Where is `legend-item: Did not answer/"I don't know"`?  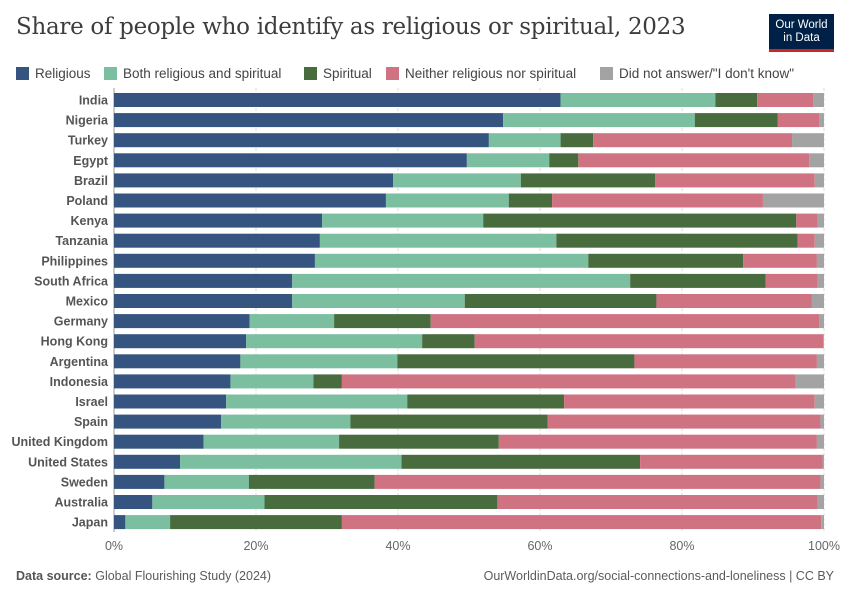
legend-item: Did not answer/"I don't know" is located at coordinates (697, 73).